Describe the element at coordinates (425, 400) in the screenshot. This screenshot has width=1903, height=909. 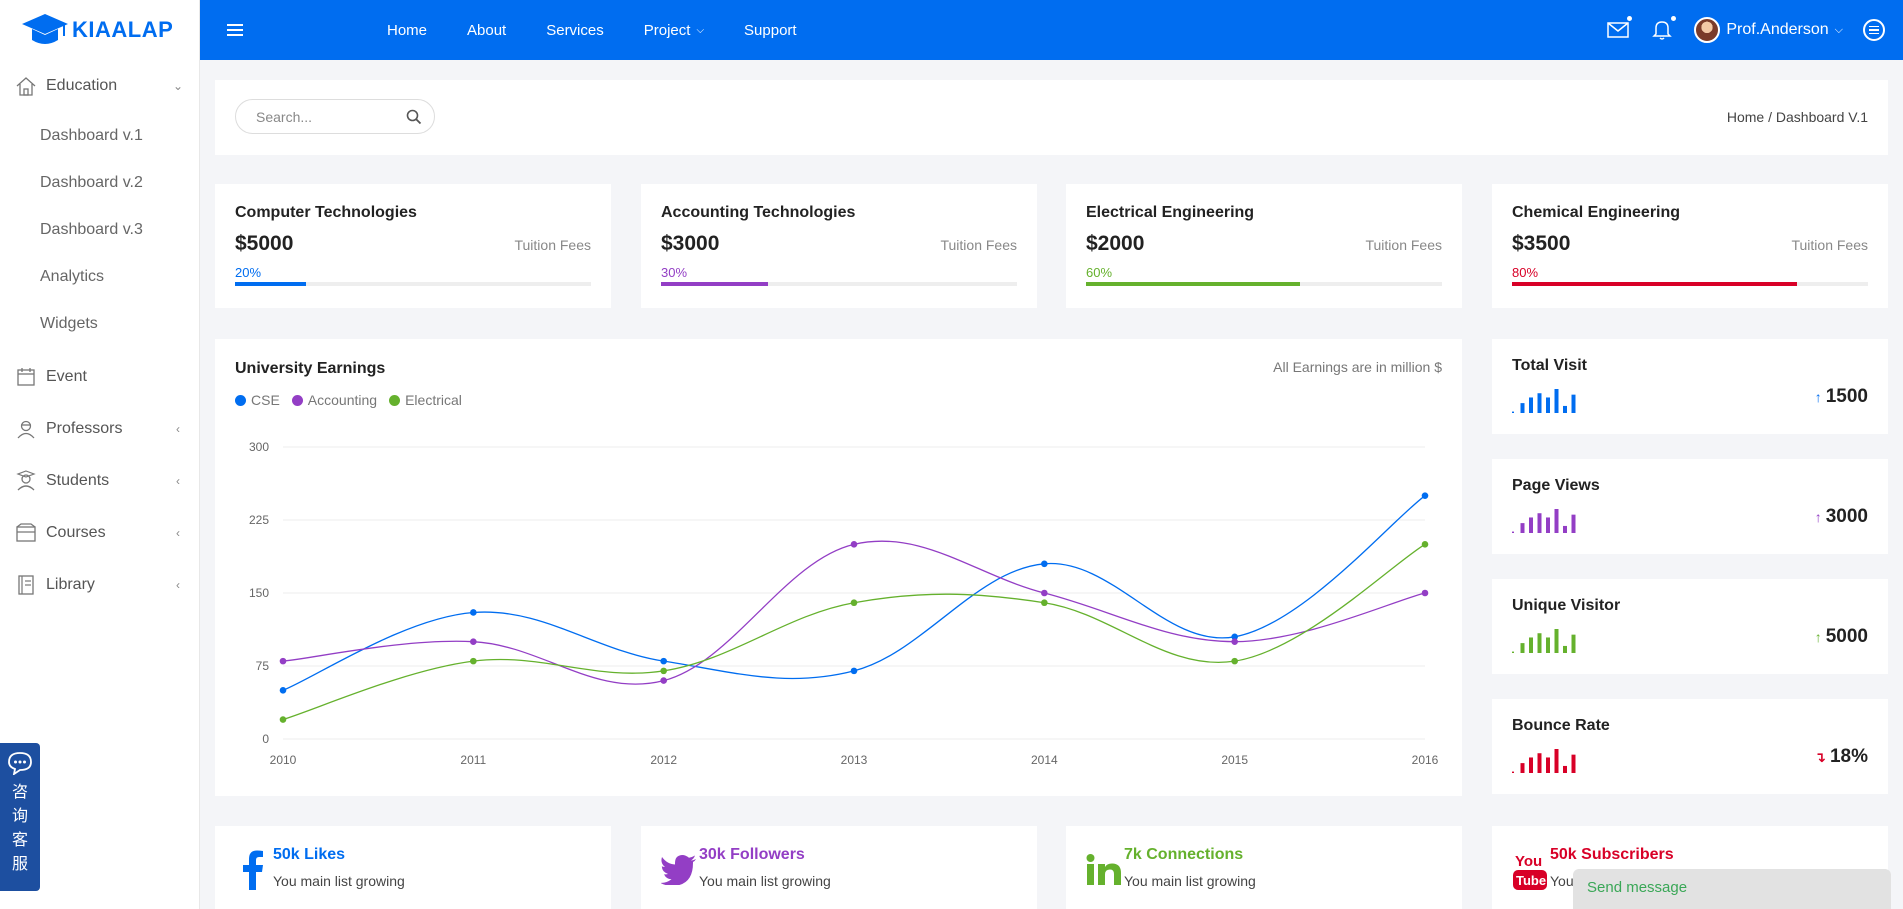
I see `legend-item-electrical: Electrical` at that location.